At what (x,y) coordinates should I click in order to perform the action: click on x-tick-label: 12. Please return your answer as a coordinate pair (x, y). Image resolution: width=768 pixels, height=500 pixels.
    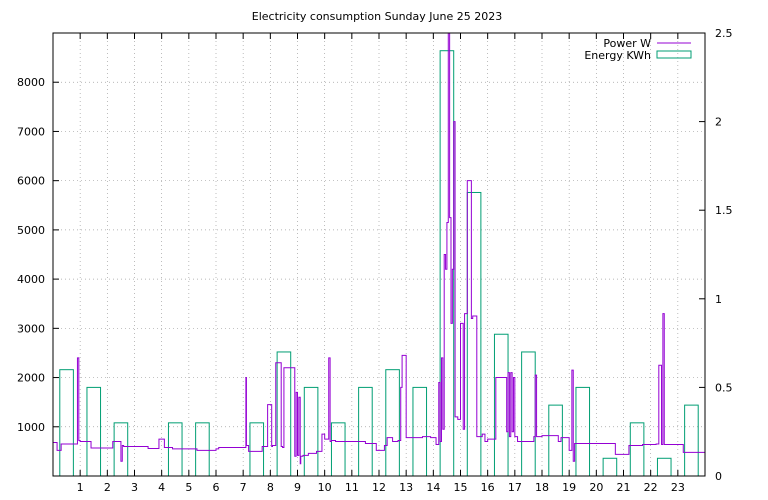
    Looking at the image, I should click on (379, 487).